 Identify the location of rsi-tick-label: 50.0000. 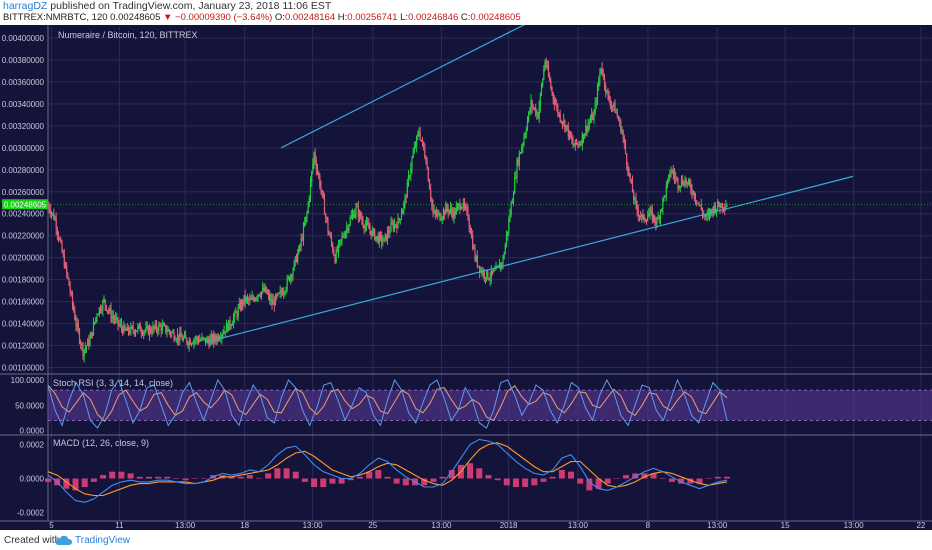
(29, 405).